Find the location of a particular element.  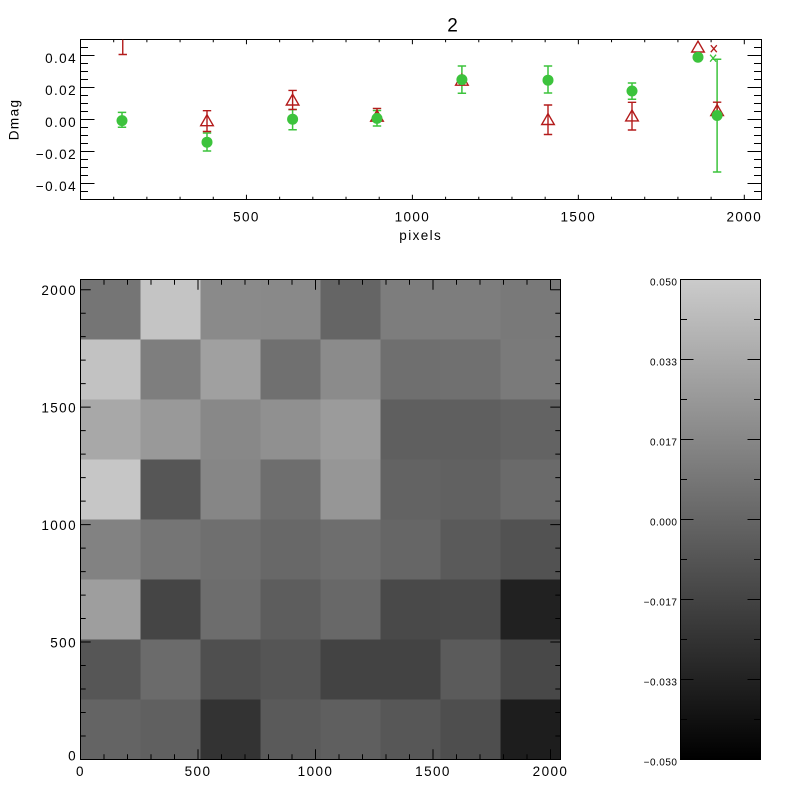

svg-text: −0.050 is located at coordinates (661, 763).